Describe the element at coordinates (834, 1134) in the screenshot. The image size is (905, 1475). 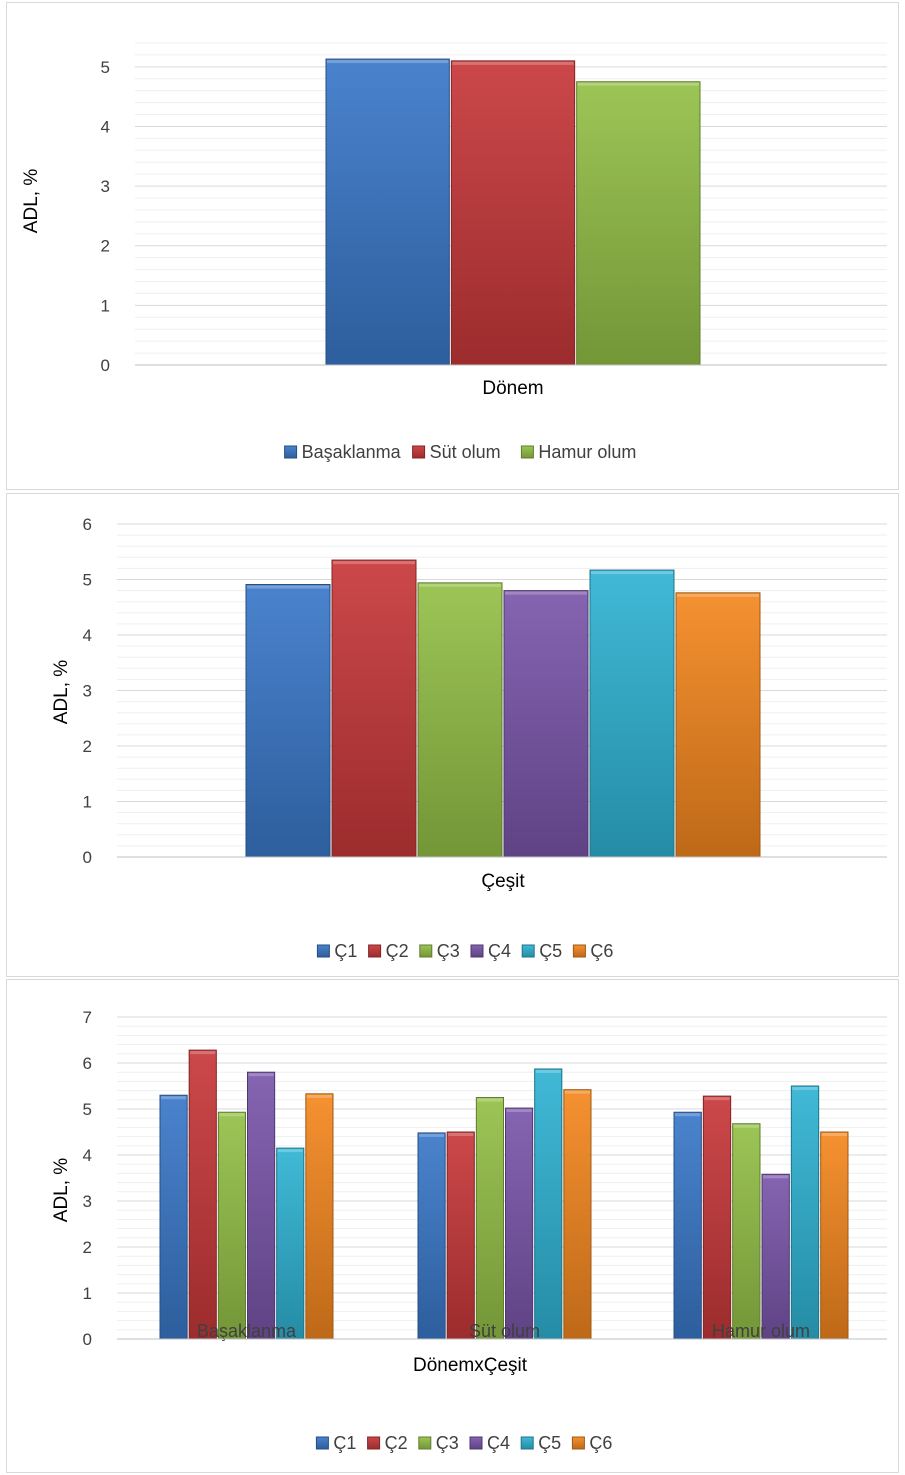
I see `bar-highlight-Ç6-Hamur olum` at that location.